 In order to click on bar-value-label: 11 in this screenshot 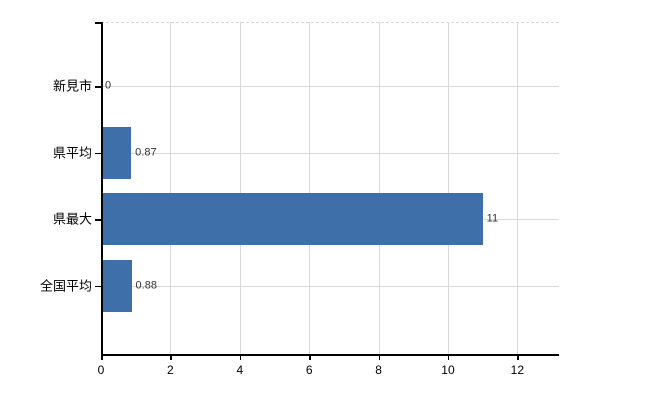, I will do `click(492, 218)`.